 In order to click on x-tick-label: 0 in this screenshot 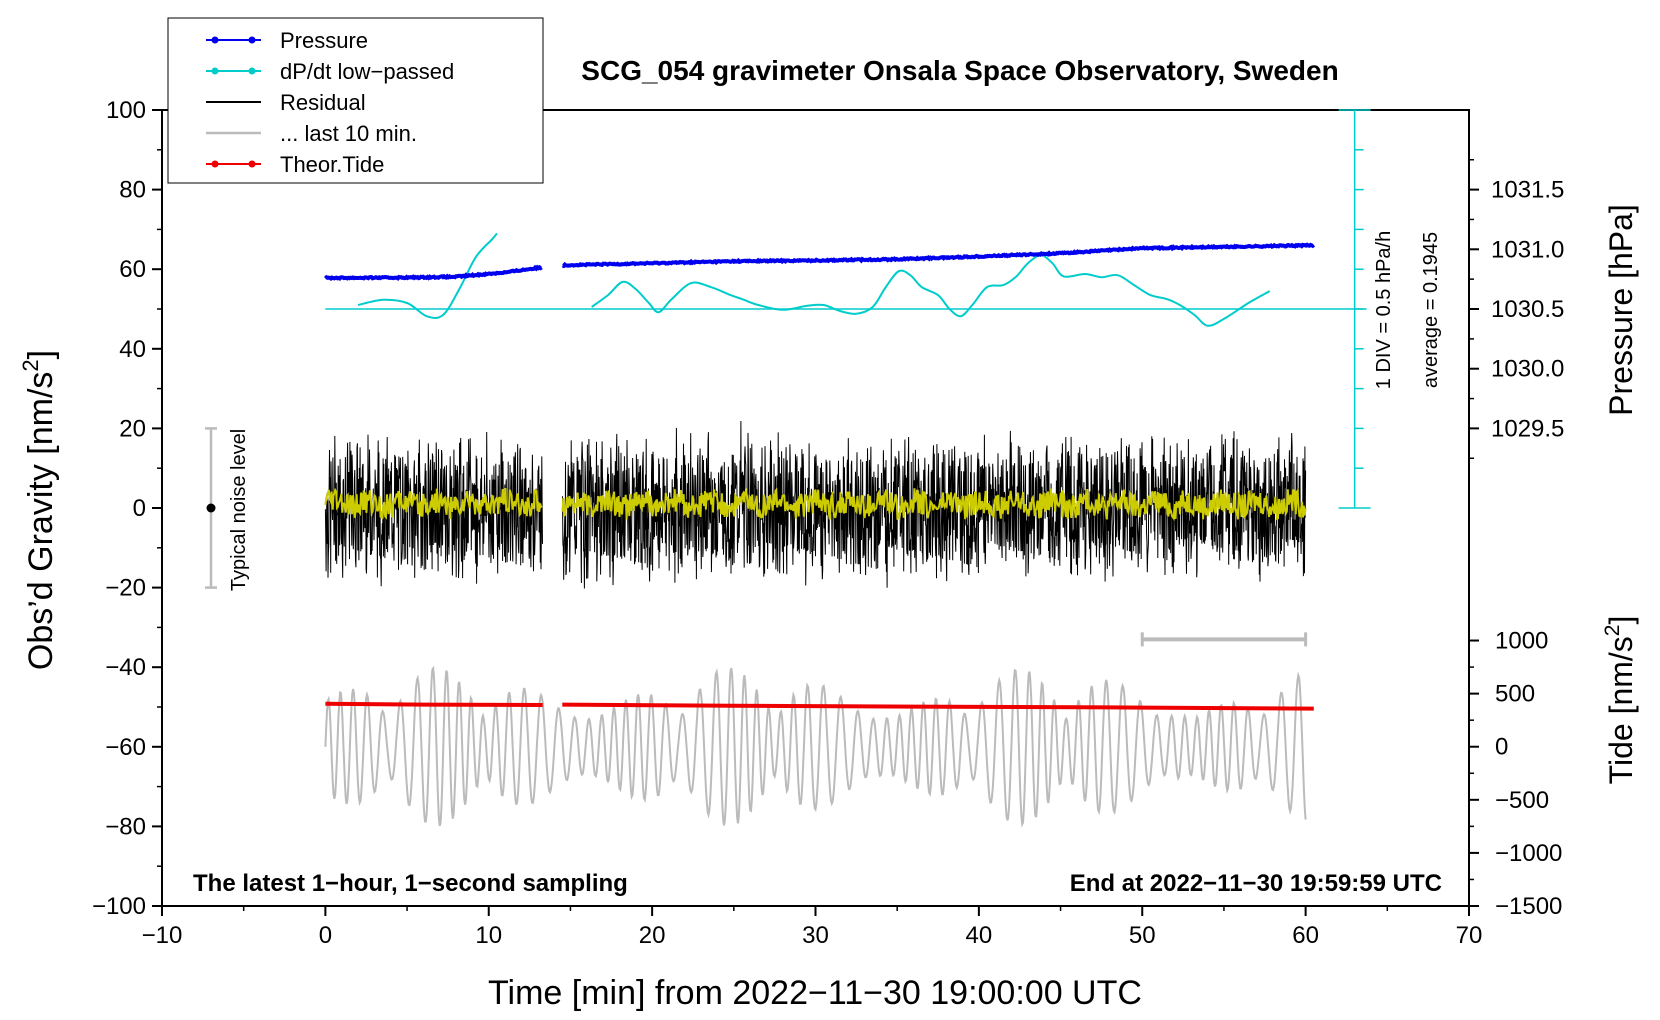, I will do `click(325, 935)`.